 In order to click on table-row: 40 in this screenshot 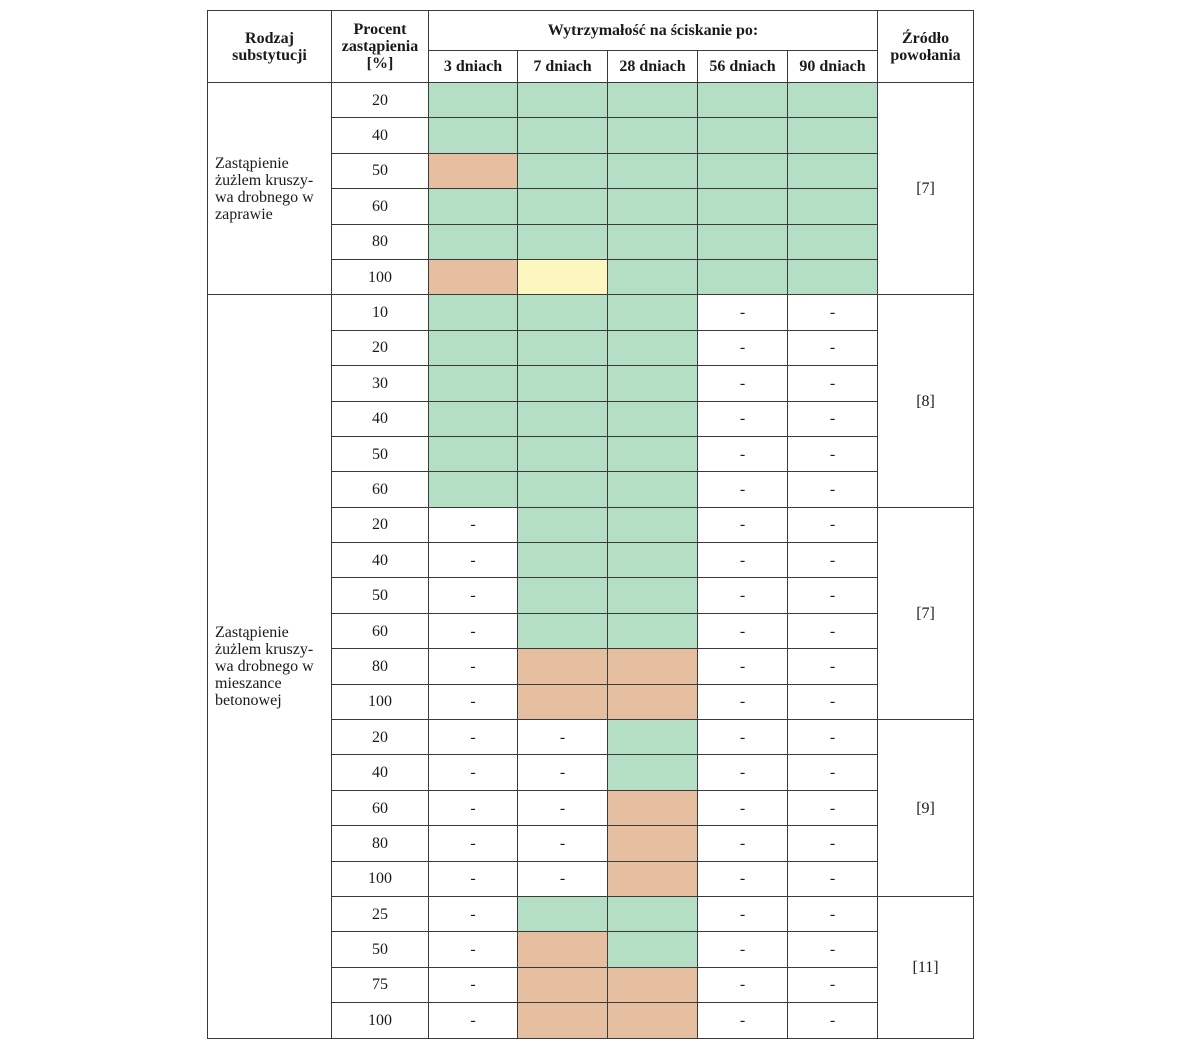, I will do `click(591, 135)`.